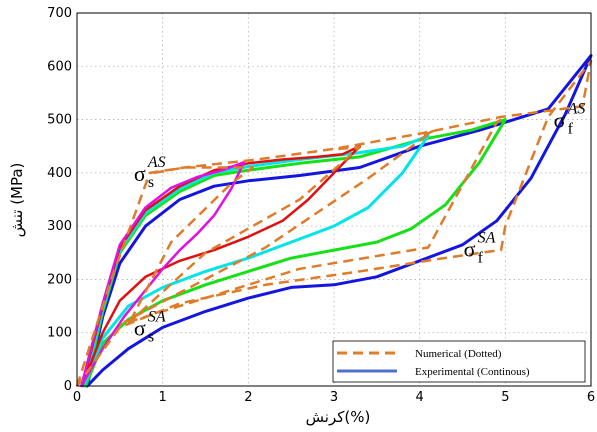 The width and height of the screenshot is (597, 432). What do you see at coordinates (59, 226) in the screenshot?
I see `y-tick-label: 300` at bounding box center [59, 226].